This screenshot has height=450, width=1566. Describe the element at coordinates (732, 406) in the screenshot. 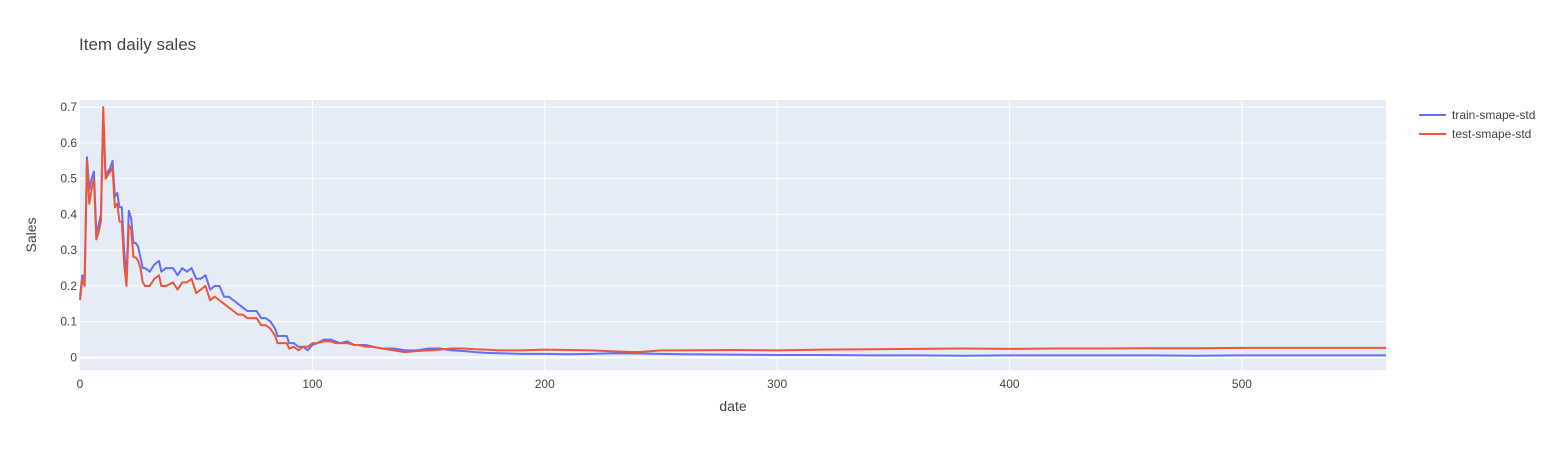

I see `x-axis-title: date` at that location.